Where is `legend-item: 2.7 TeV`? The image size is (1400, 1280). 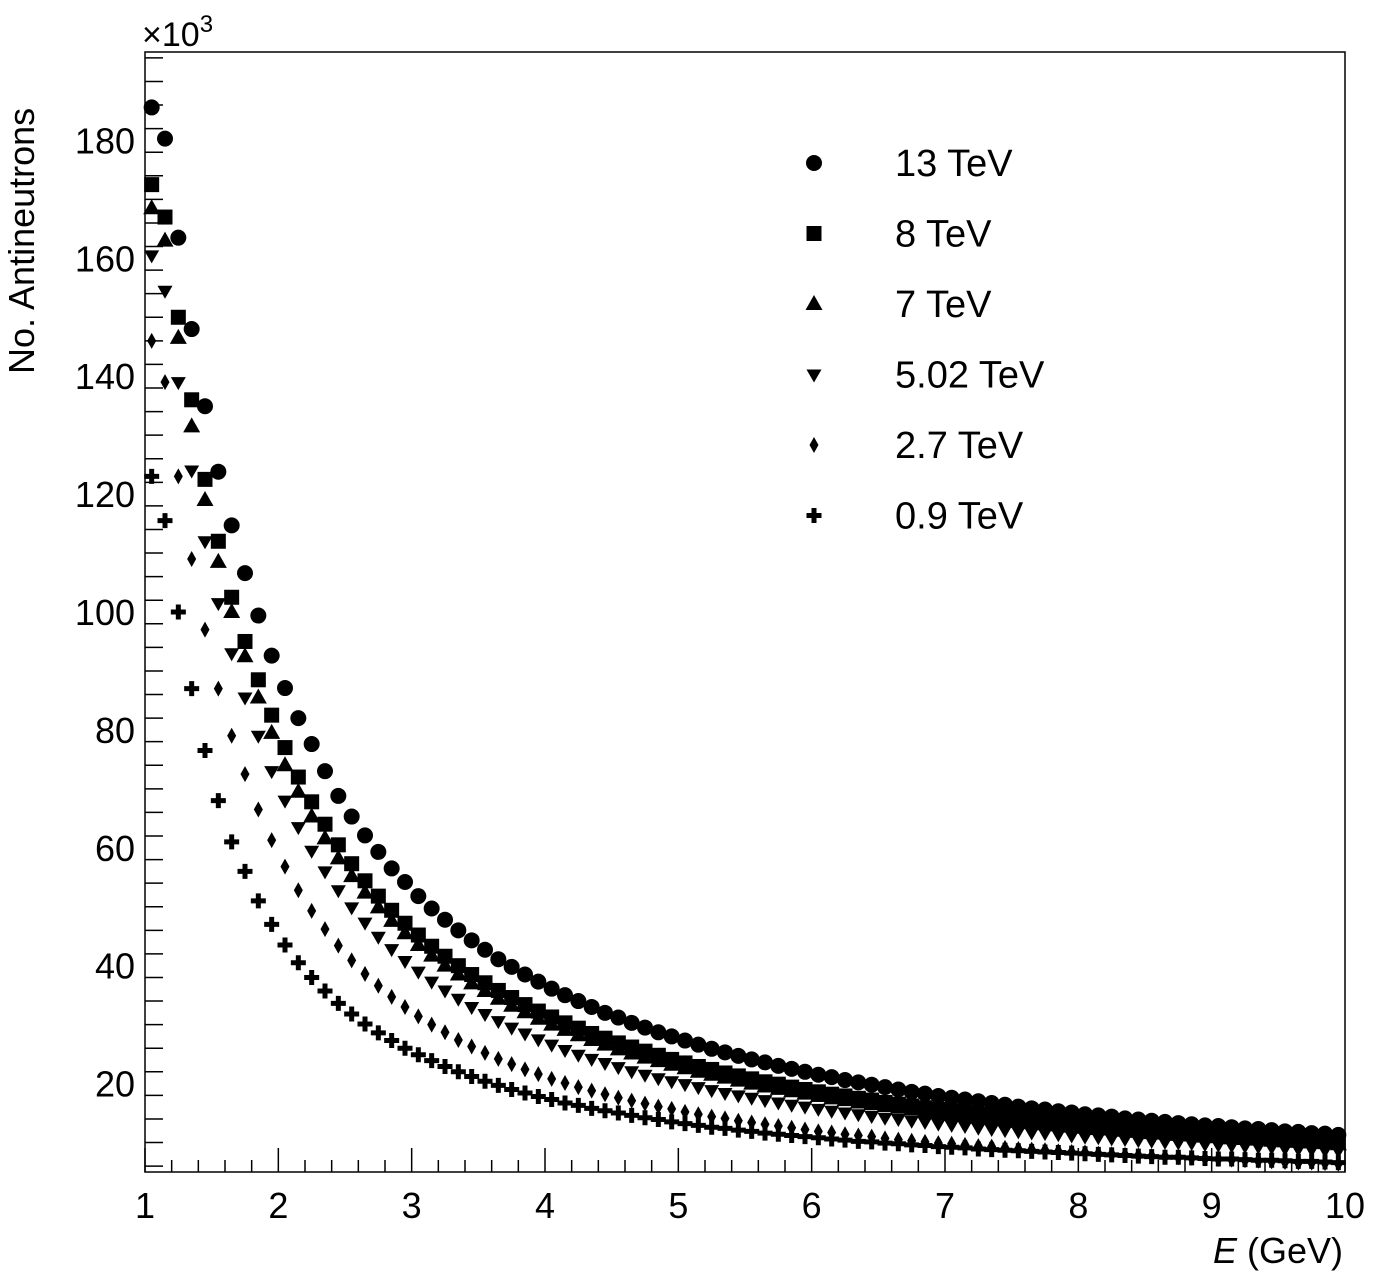
legend-item: 2.7 TeV is located at coordinates (916, 446).